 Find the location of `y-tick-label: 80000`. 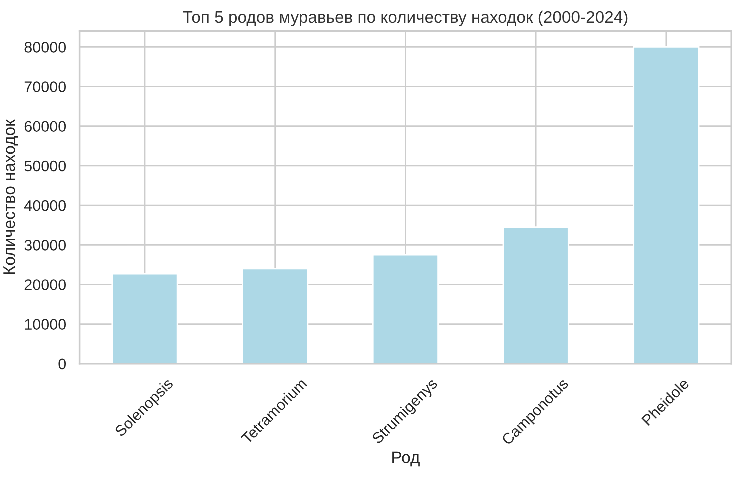

y-tick-label: 80000 is located at coordinates (45, 47).